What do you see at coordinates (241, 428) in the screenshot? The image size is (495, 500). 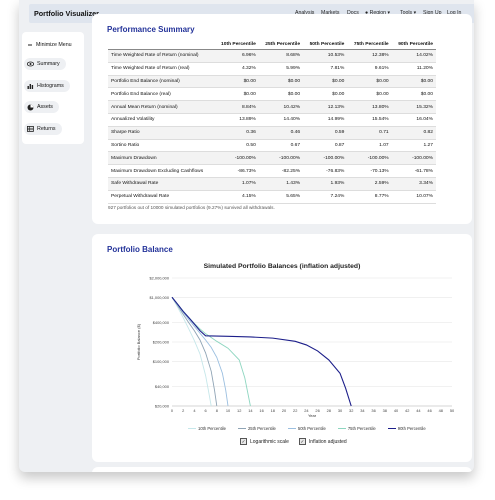 I see `legend-swatch` at bounding box center [241, 428].